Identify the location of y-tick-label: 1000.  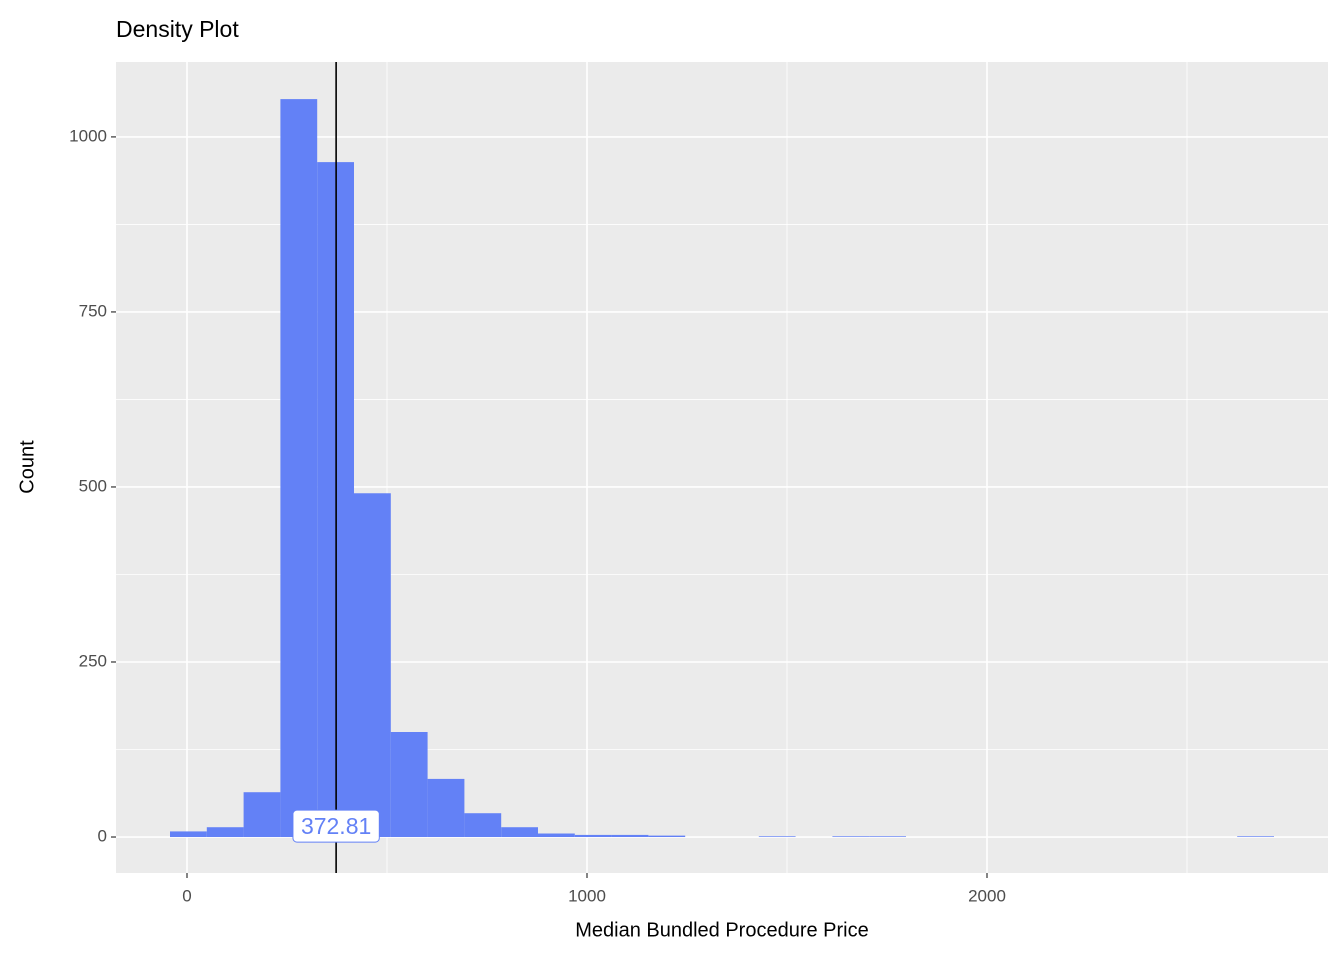
(88, 135).